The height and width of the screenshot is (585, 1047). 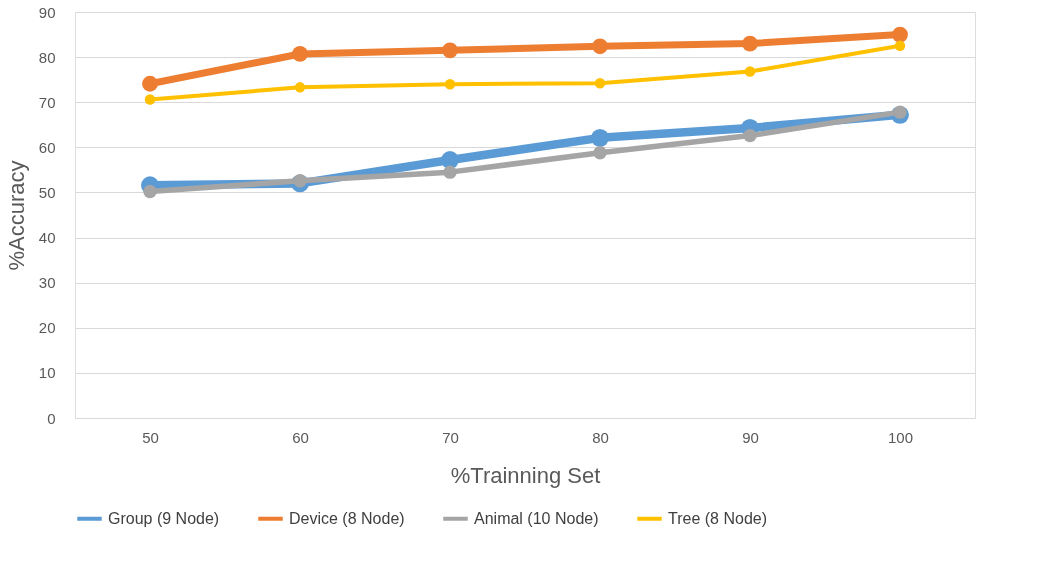 I want to click on legend-label: Device (8 Node), so click(x=347, y=518).